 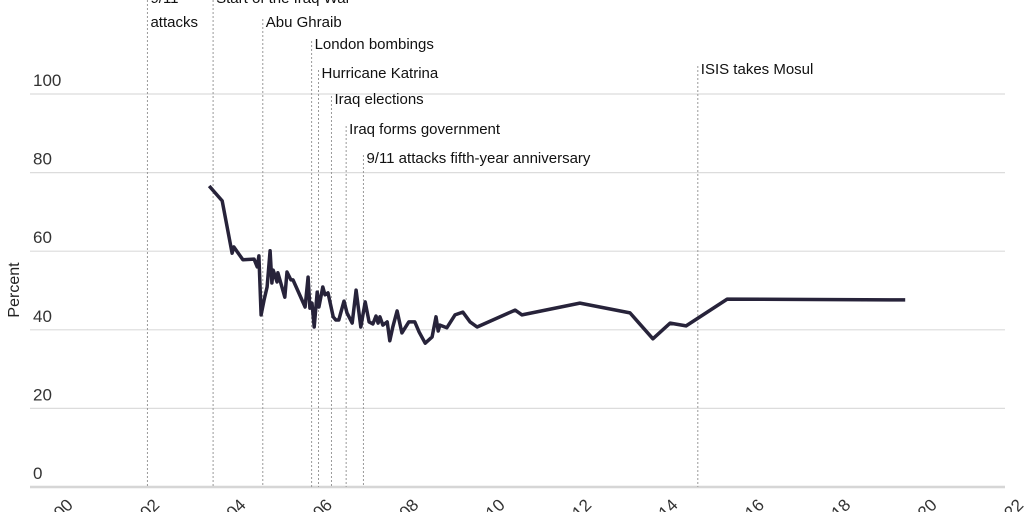 What do you see at coordinates (748, 503) in the screenshot?
I see `x-tick-label: 2016` at bounding box center [748, 503].